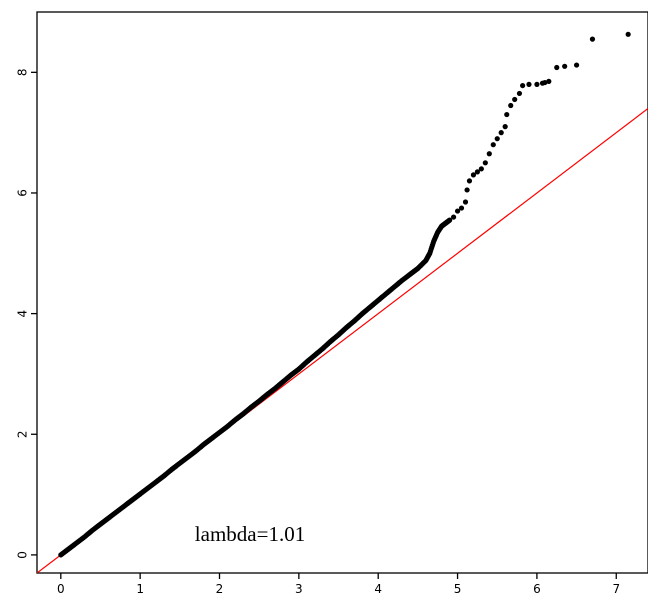 The image size is (648, 600). I want to click on x-tick-label: 2, so click(220, 589).